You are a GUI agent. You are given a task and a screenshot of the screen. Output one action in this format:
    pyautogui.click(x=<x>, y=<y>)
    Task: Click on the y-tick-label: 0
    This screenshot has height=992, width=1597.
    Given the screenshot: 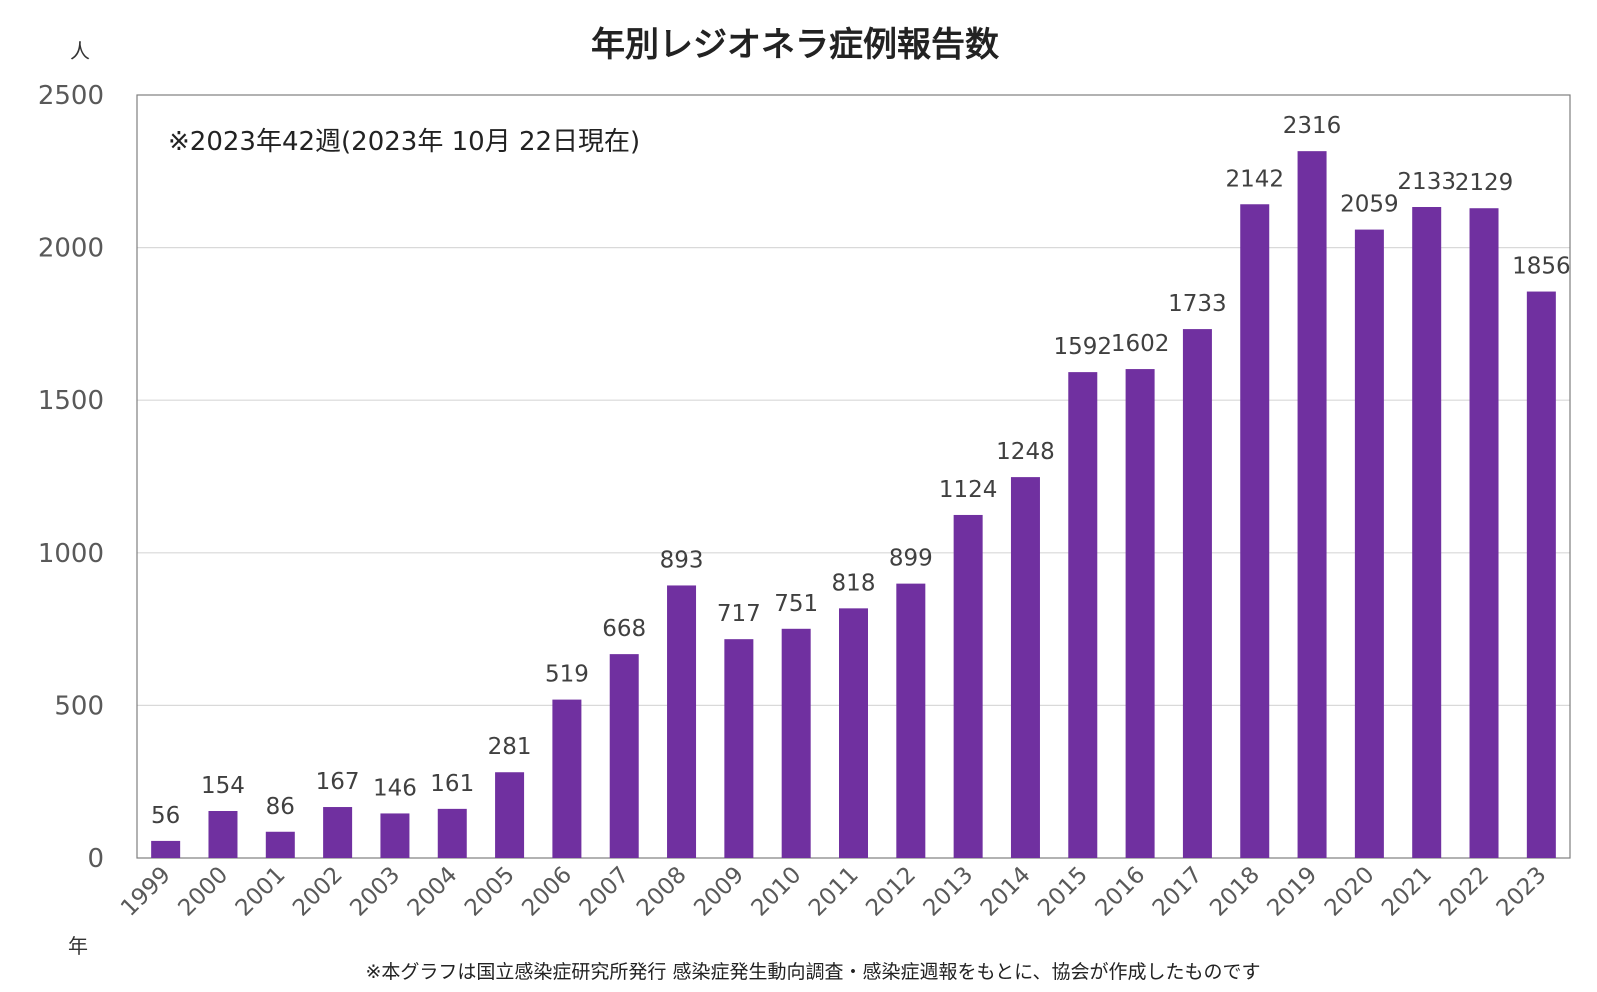 What is the action you would take?
    pyautogui.click(x=95, y=859)
    